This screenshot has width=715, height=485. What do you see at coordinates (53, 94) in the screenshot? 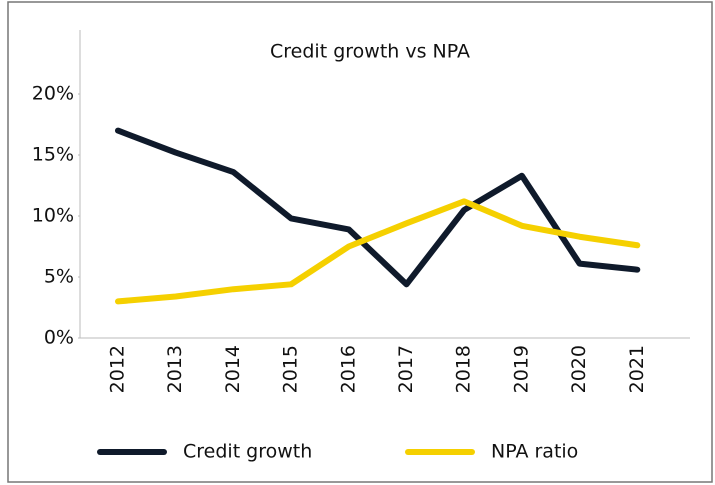
I see `y-tick-label: 20%` at bounding box center [53, 94].